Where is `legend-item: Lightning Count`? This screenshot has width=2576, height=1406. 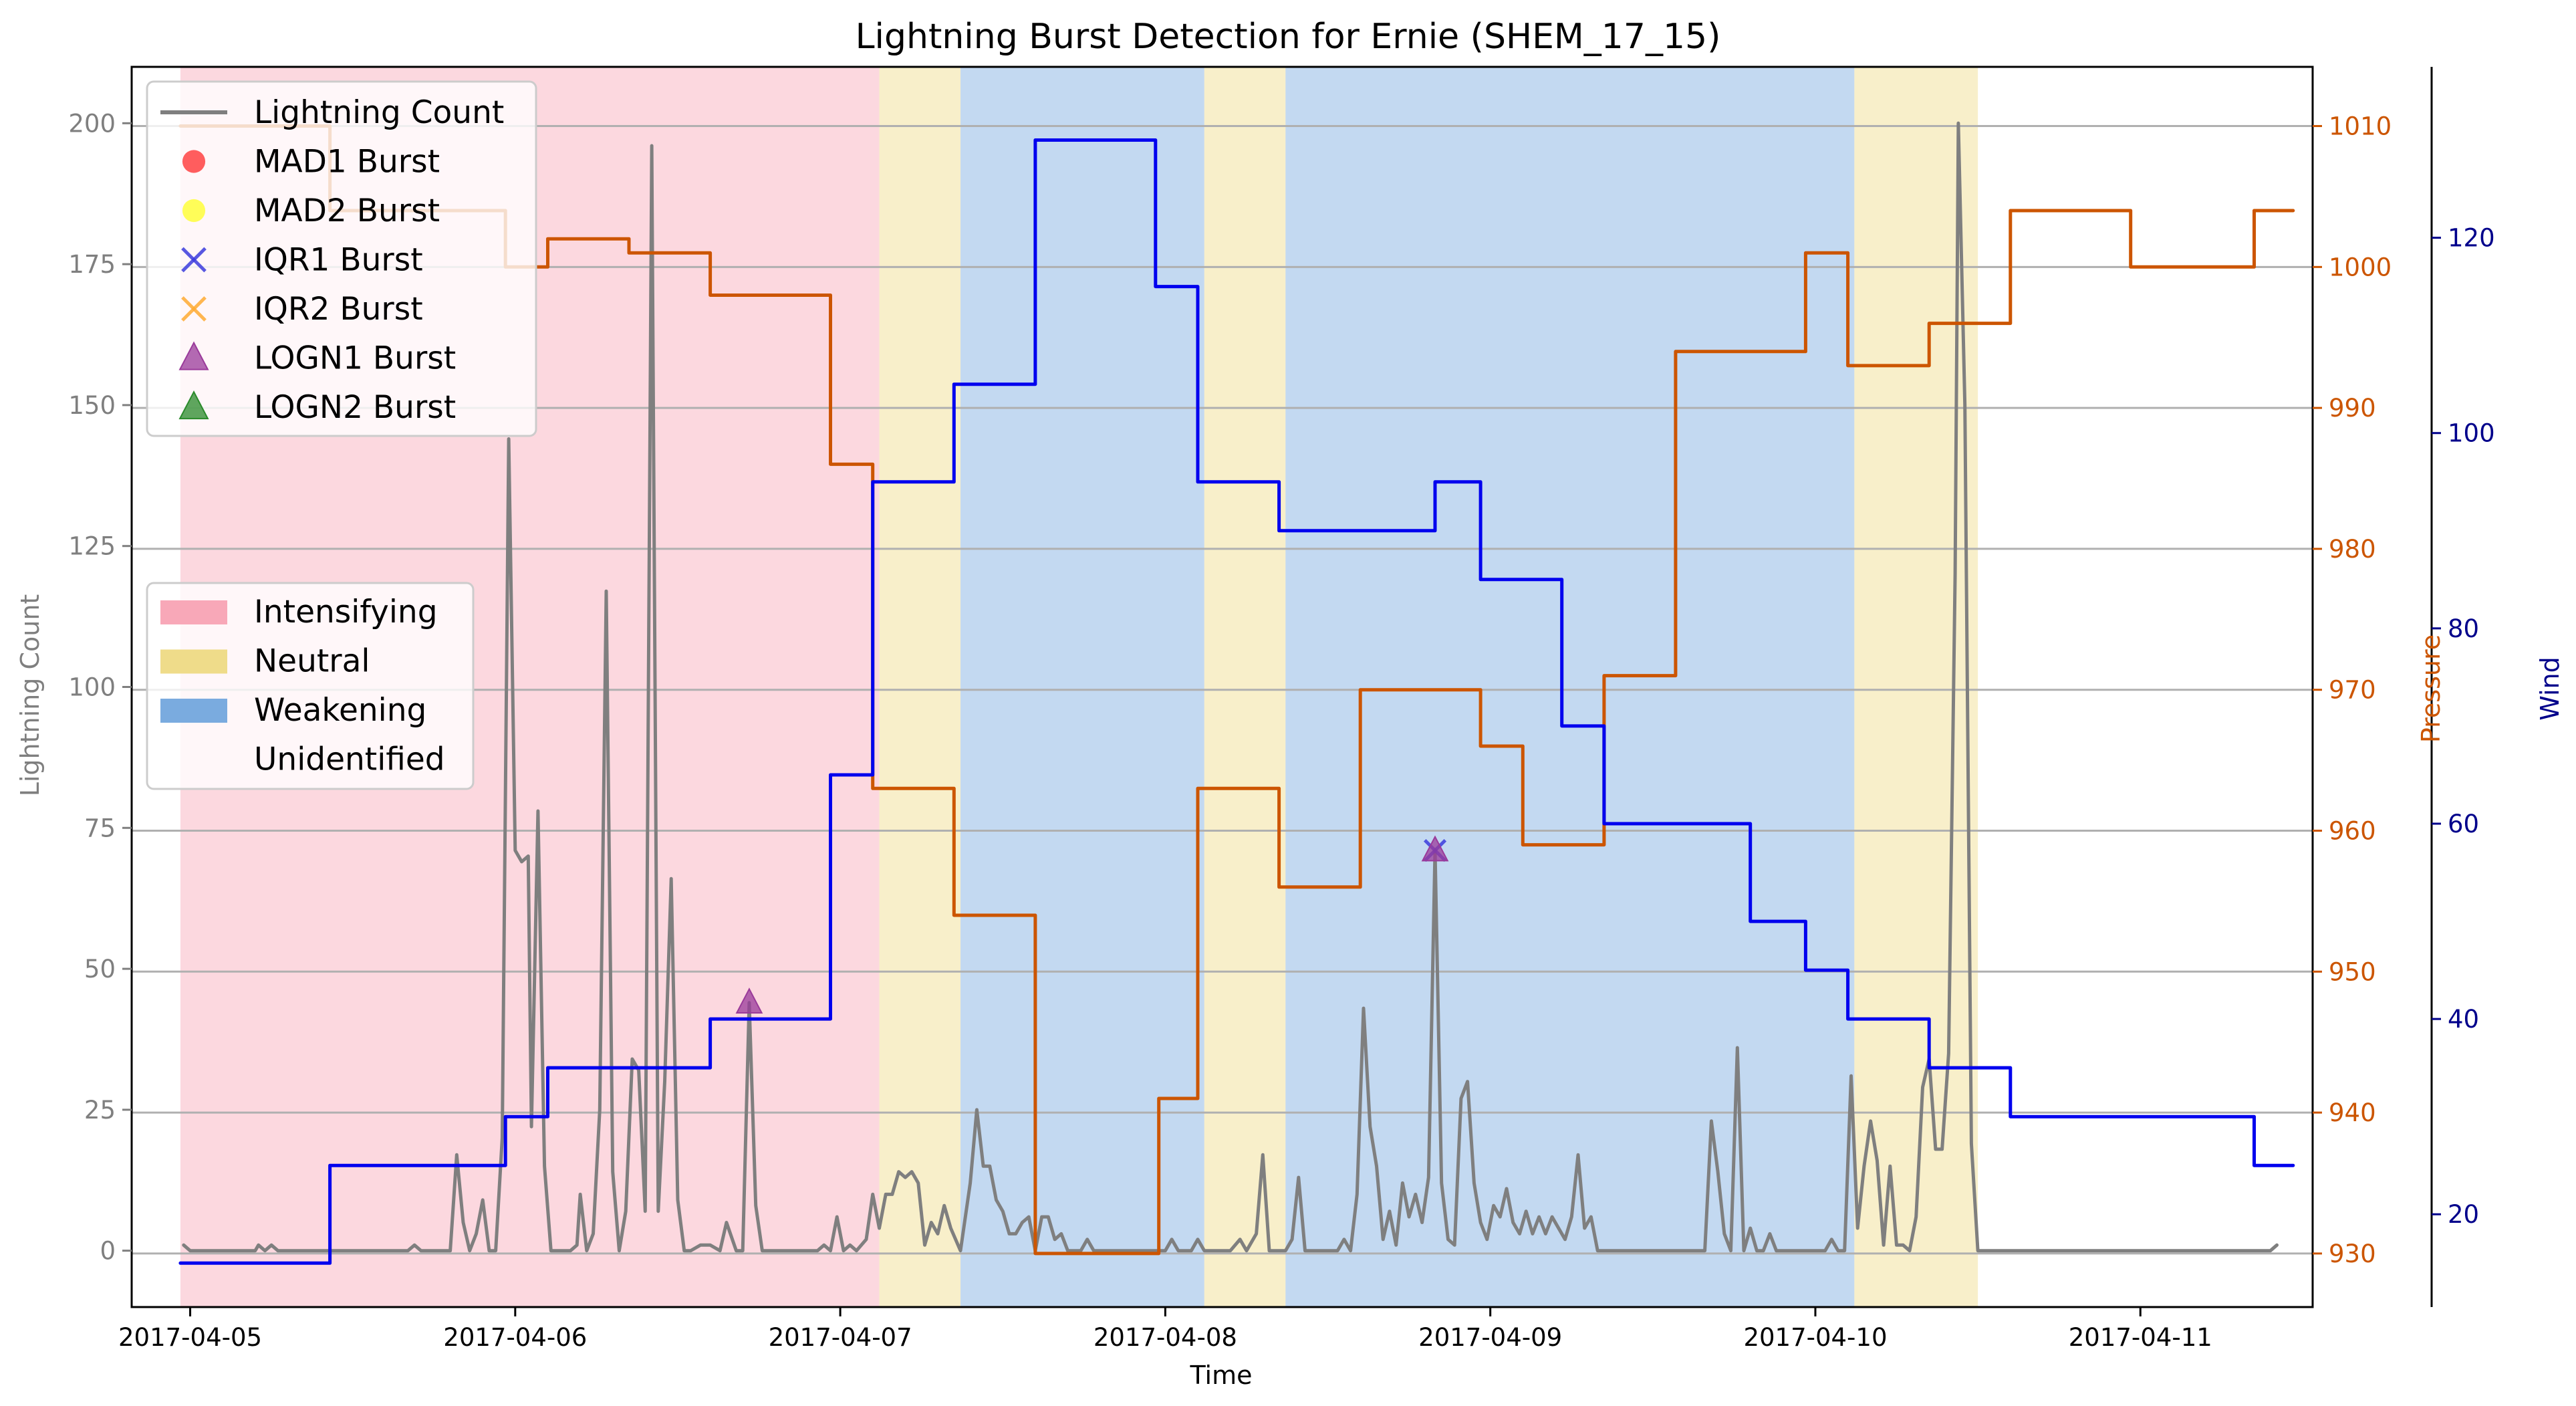
legend-item: Lightning Count is located at coordinates (332, 112).